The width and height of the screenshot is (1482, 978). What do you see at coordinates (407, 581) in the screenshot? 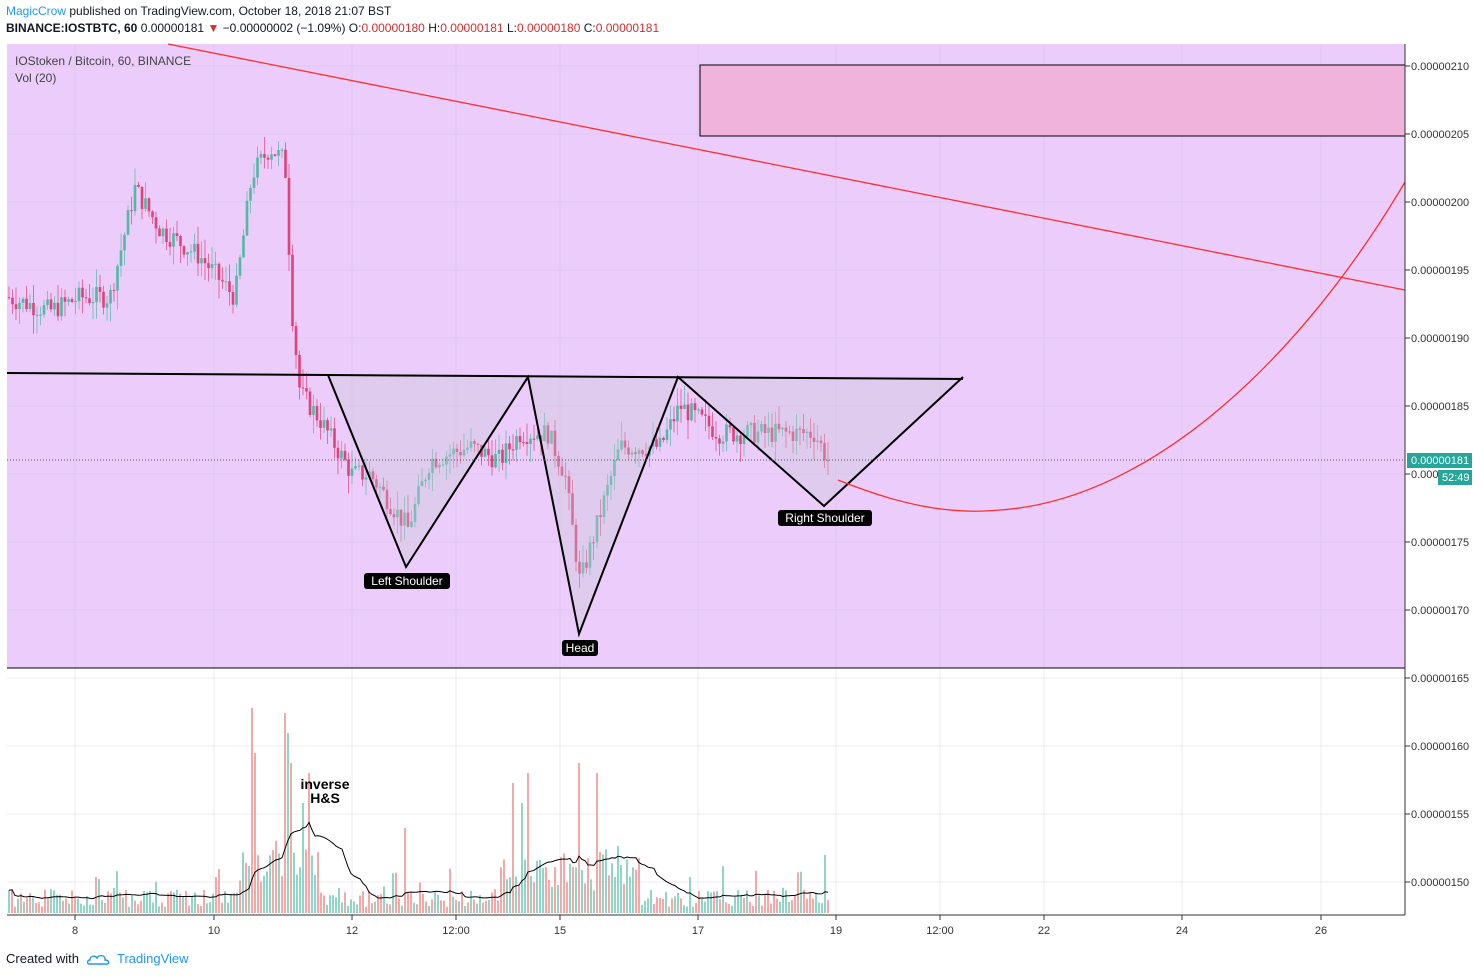
I see `left-shoulder-label: Left Shoulder` at bounding box center [407, 581].